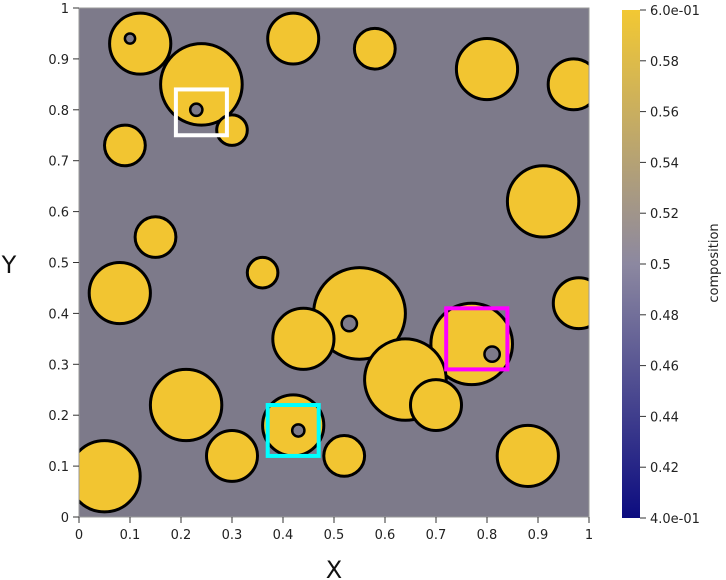 The height and width of the screenshot is (580, 726). Describe the element at coordinates (664, 316) in the screenshot. I see `colorbar-tick-label: 0.48` at that location.